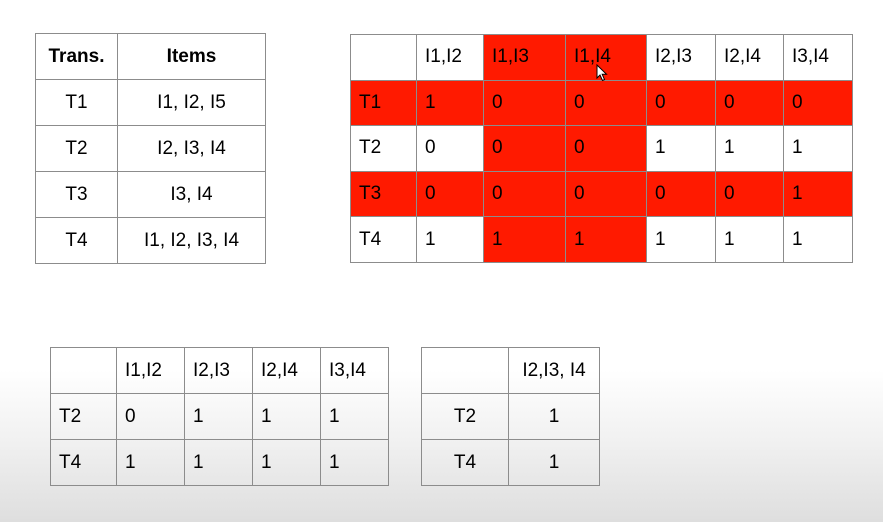 This screenshot has width=883, height=522. I want to click on table-header-row: I1,I2 I1,I3 I1,I4 I2,I3 I2,I4 I3,I4, so click(601, 57).